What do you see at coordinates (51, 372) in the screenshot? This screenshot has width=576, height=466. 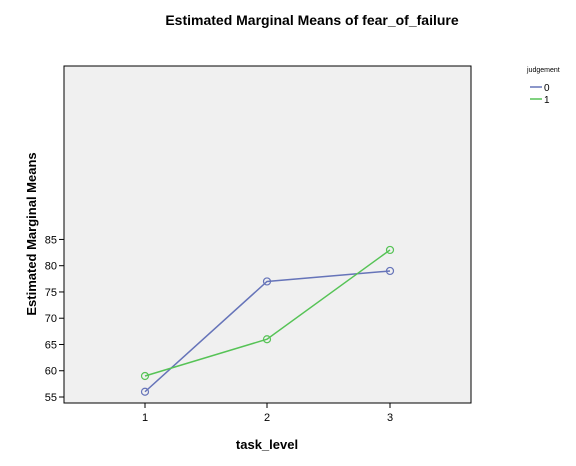 I see `y-tick-label: 60` at bounding box center [51, 372].